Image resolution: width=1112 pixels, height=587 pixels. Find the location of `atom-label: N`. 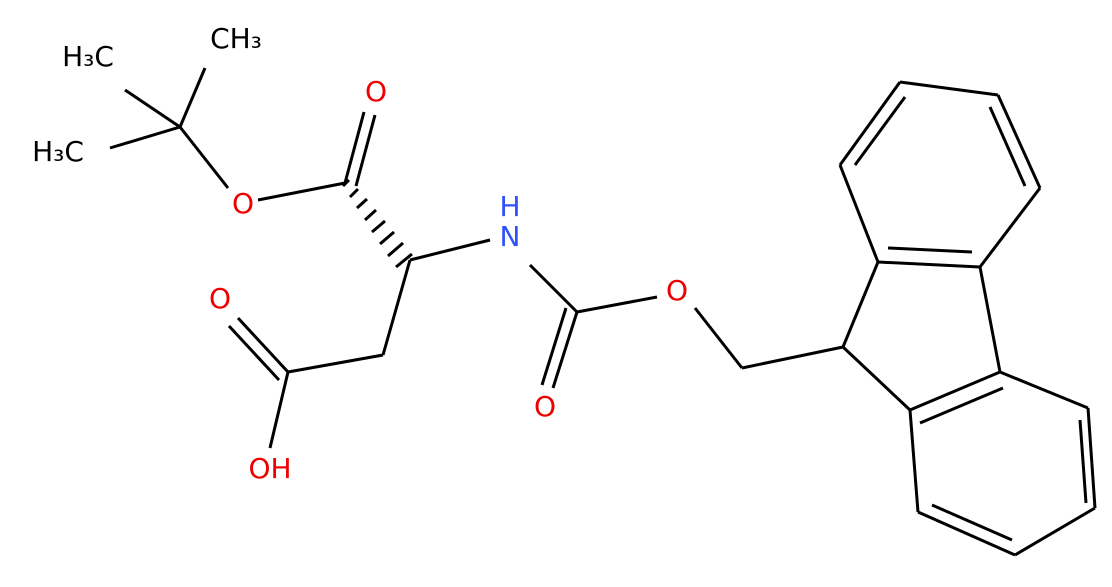

atom-label: N is located at coordinates (510, 236).